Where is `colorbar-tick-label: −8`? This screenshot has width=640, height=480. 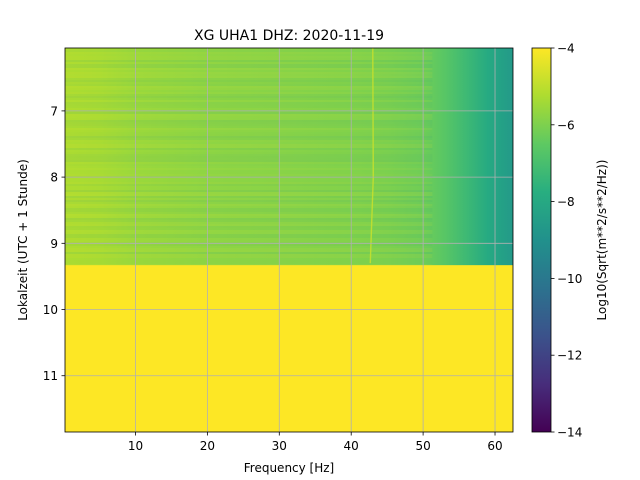
colorbar-tick-label: −8 is located at coordinates (566, 202).